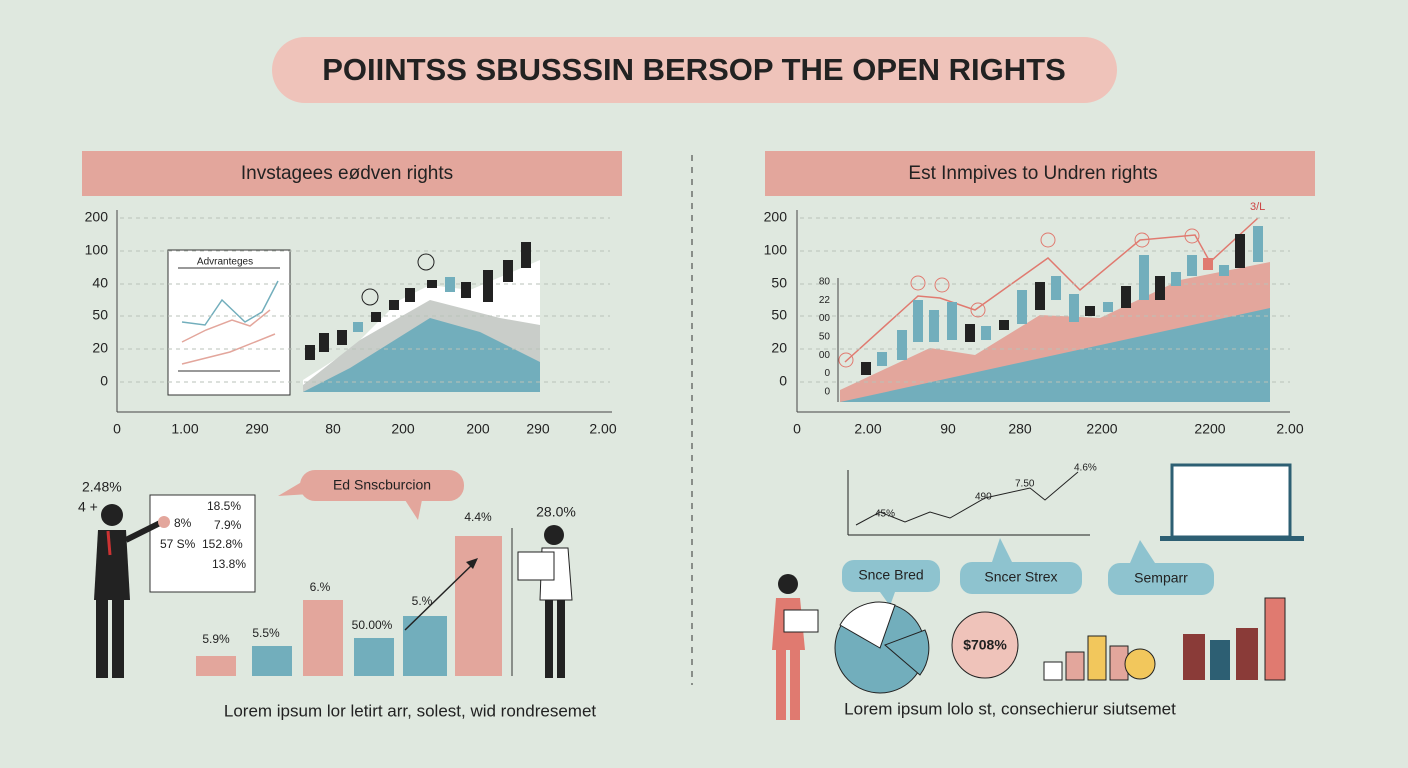 The image size is (1408, 768). I want to click on title-pill, so click(694, 70).